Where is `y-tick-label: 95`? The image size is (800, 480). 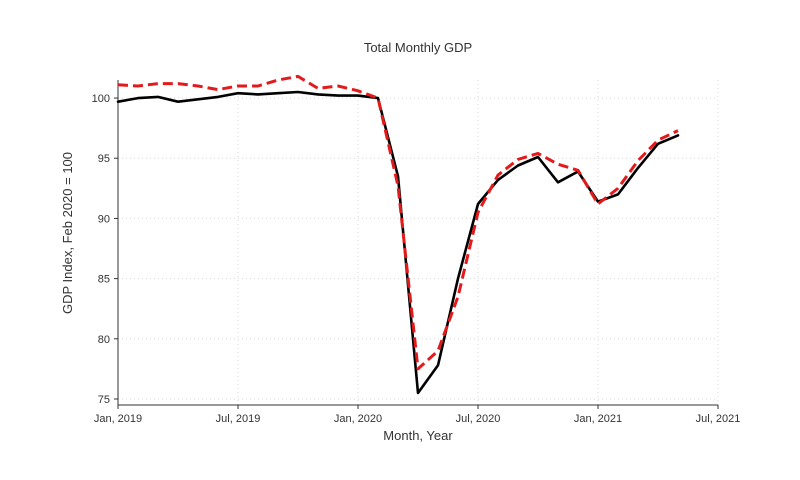 y-tick-label: 95 is located at coordinates (104, 159).